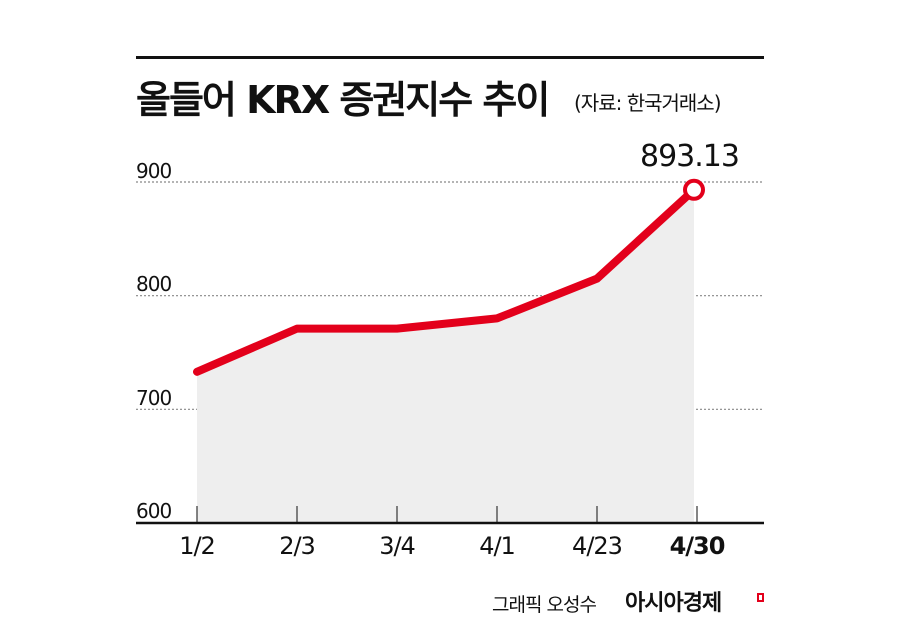  I want to click on title-rule, so click(450, 57).